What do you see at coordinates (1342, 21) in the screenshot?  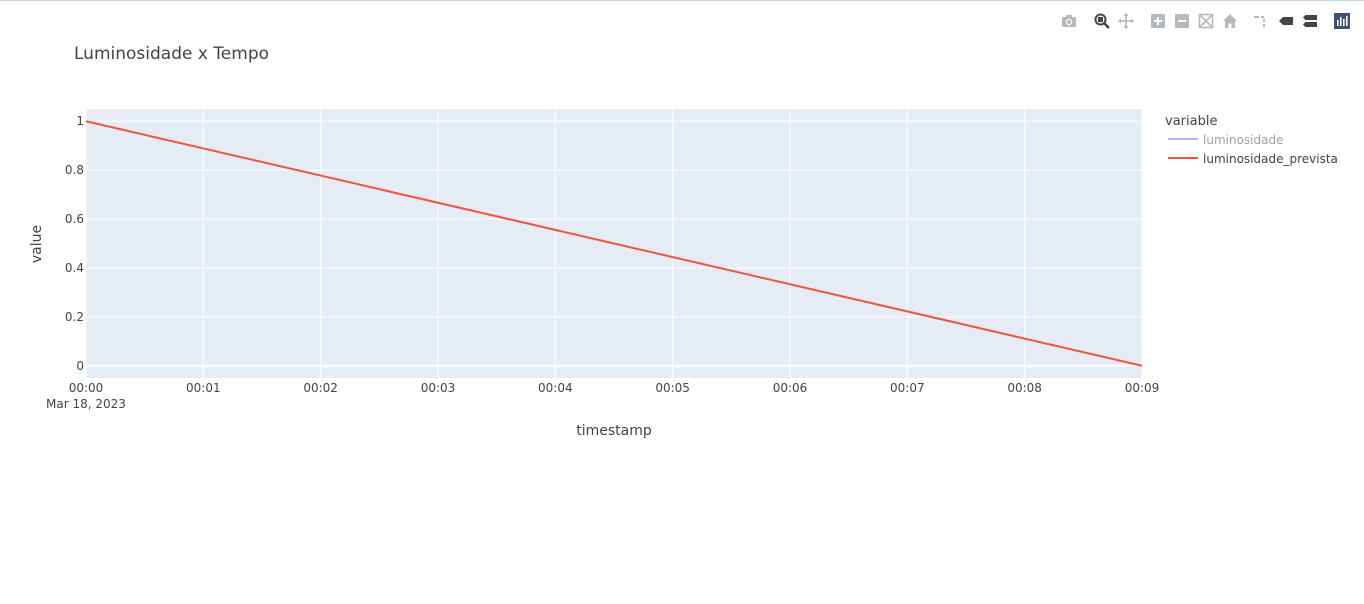 I see `plotly-logo-icon` at bounding box center [1342, 21].